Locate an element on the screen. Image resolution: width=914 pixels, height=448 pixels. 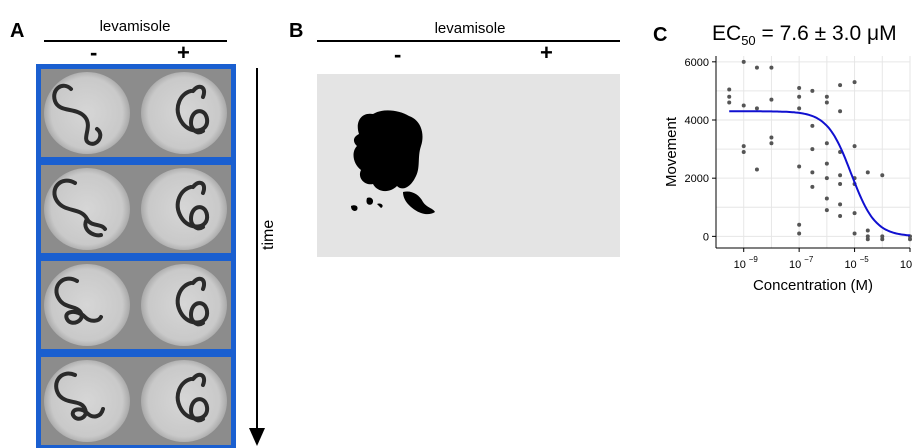
movement-blob is located at coordinates (393, 162).